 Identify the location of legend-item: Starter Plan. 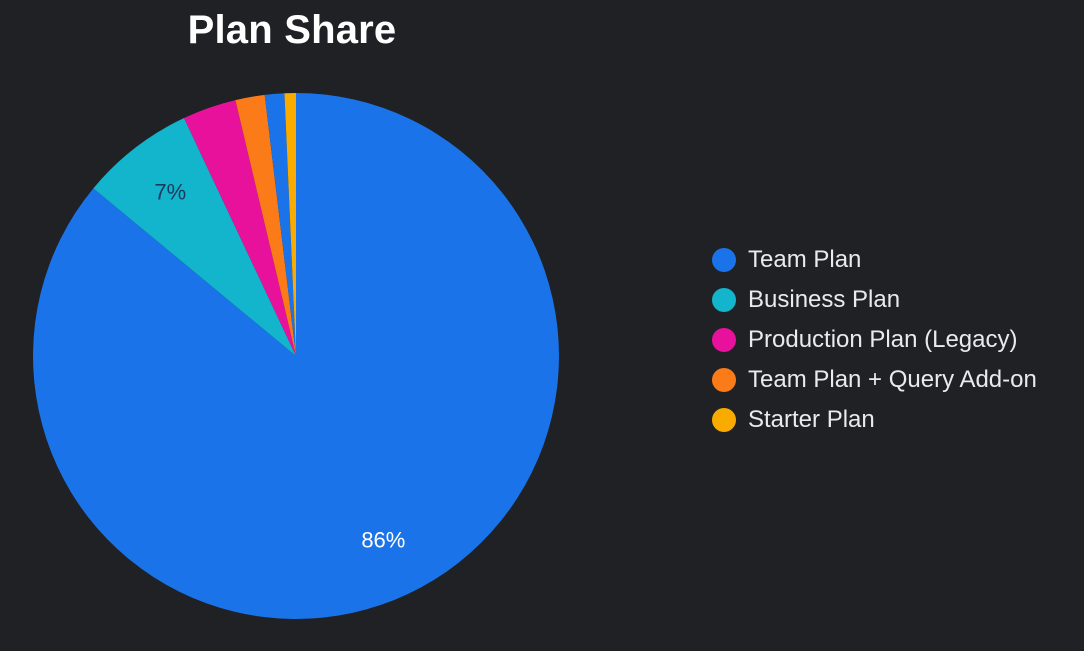
(874, 420).